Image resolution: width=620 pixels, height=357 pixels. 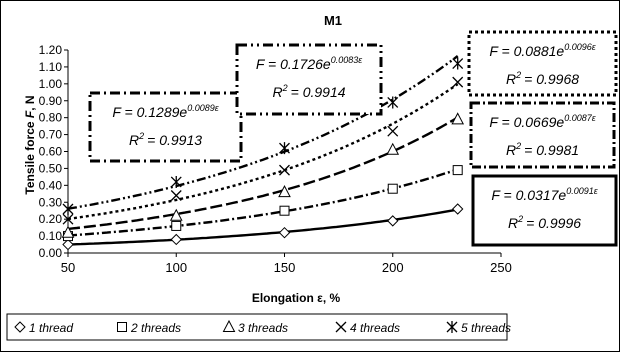 I want to click on legend-marker-3-shape, so click(x=229, y=325).